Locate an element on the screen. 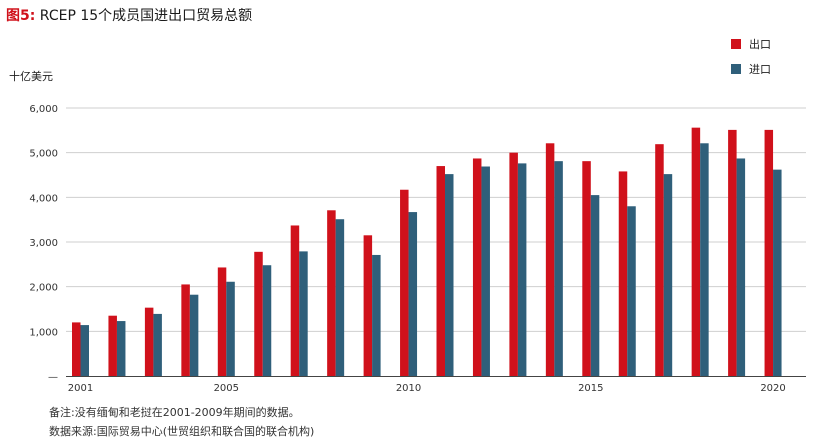 The image size is (831, 444). x-tick-label: 2001 is located at coordinates (80, 388).